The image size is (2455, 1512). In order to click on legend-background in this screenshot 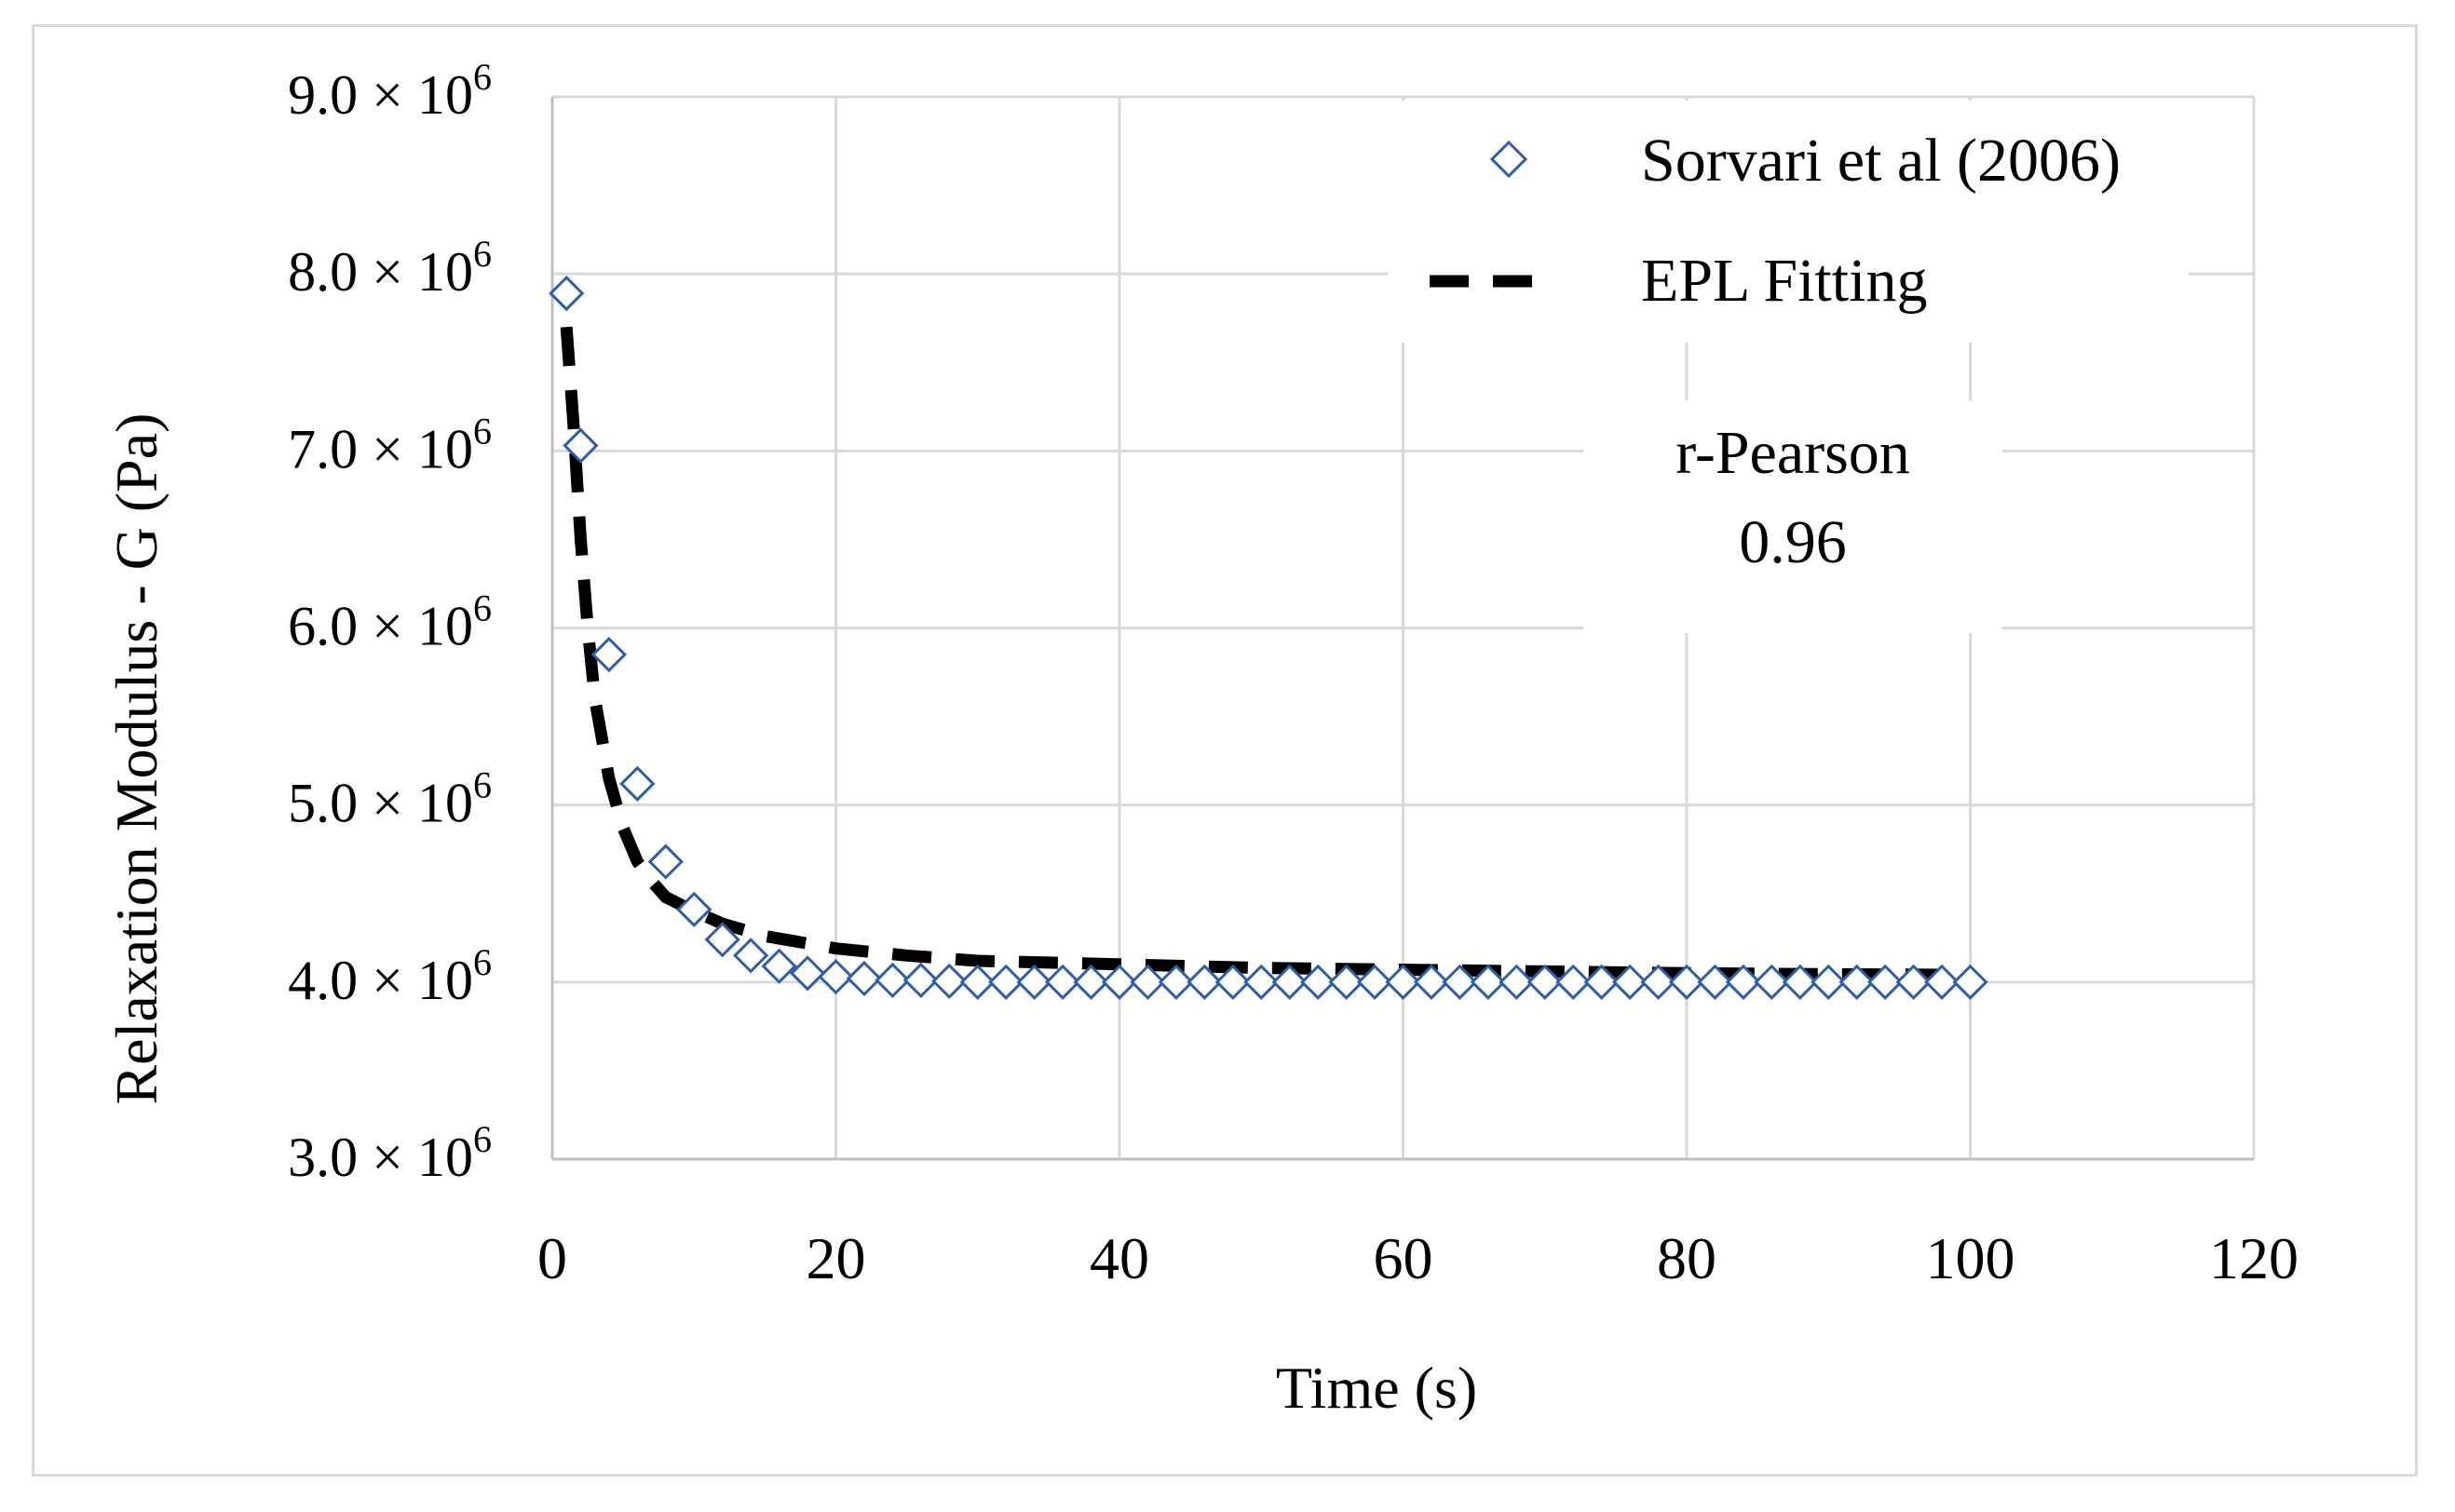, I will do `click(1788, 222)`.